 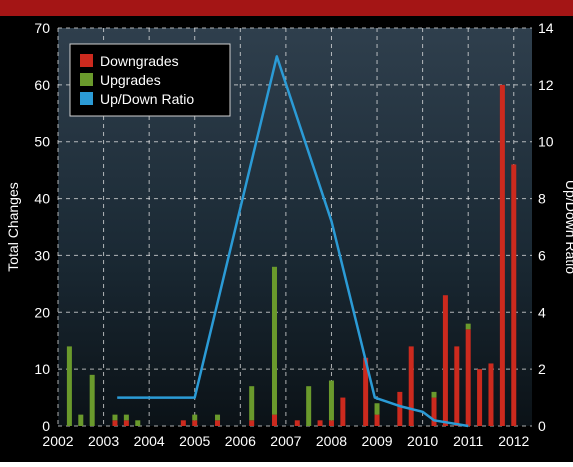 What do you see at coordinates (42, 28) in the screenshot?
I see `y-tick-label: 70` at bounding box center [42, 28].